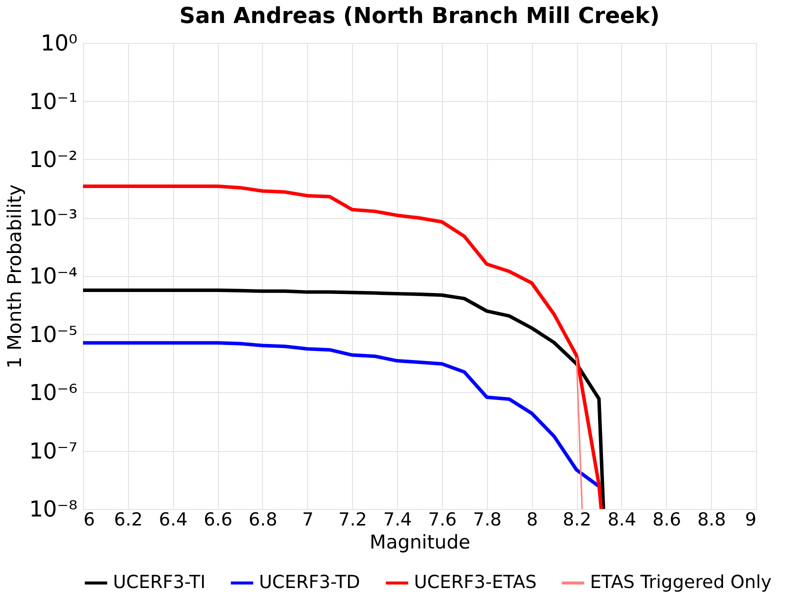 This screenshot has height=600, width=800. I want to click on x-tick-label: 7.6, so click(442, 520).